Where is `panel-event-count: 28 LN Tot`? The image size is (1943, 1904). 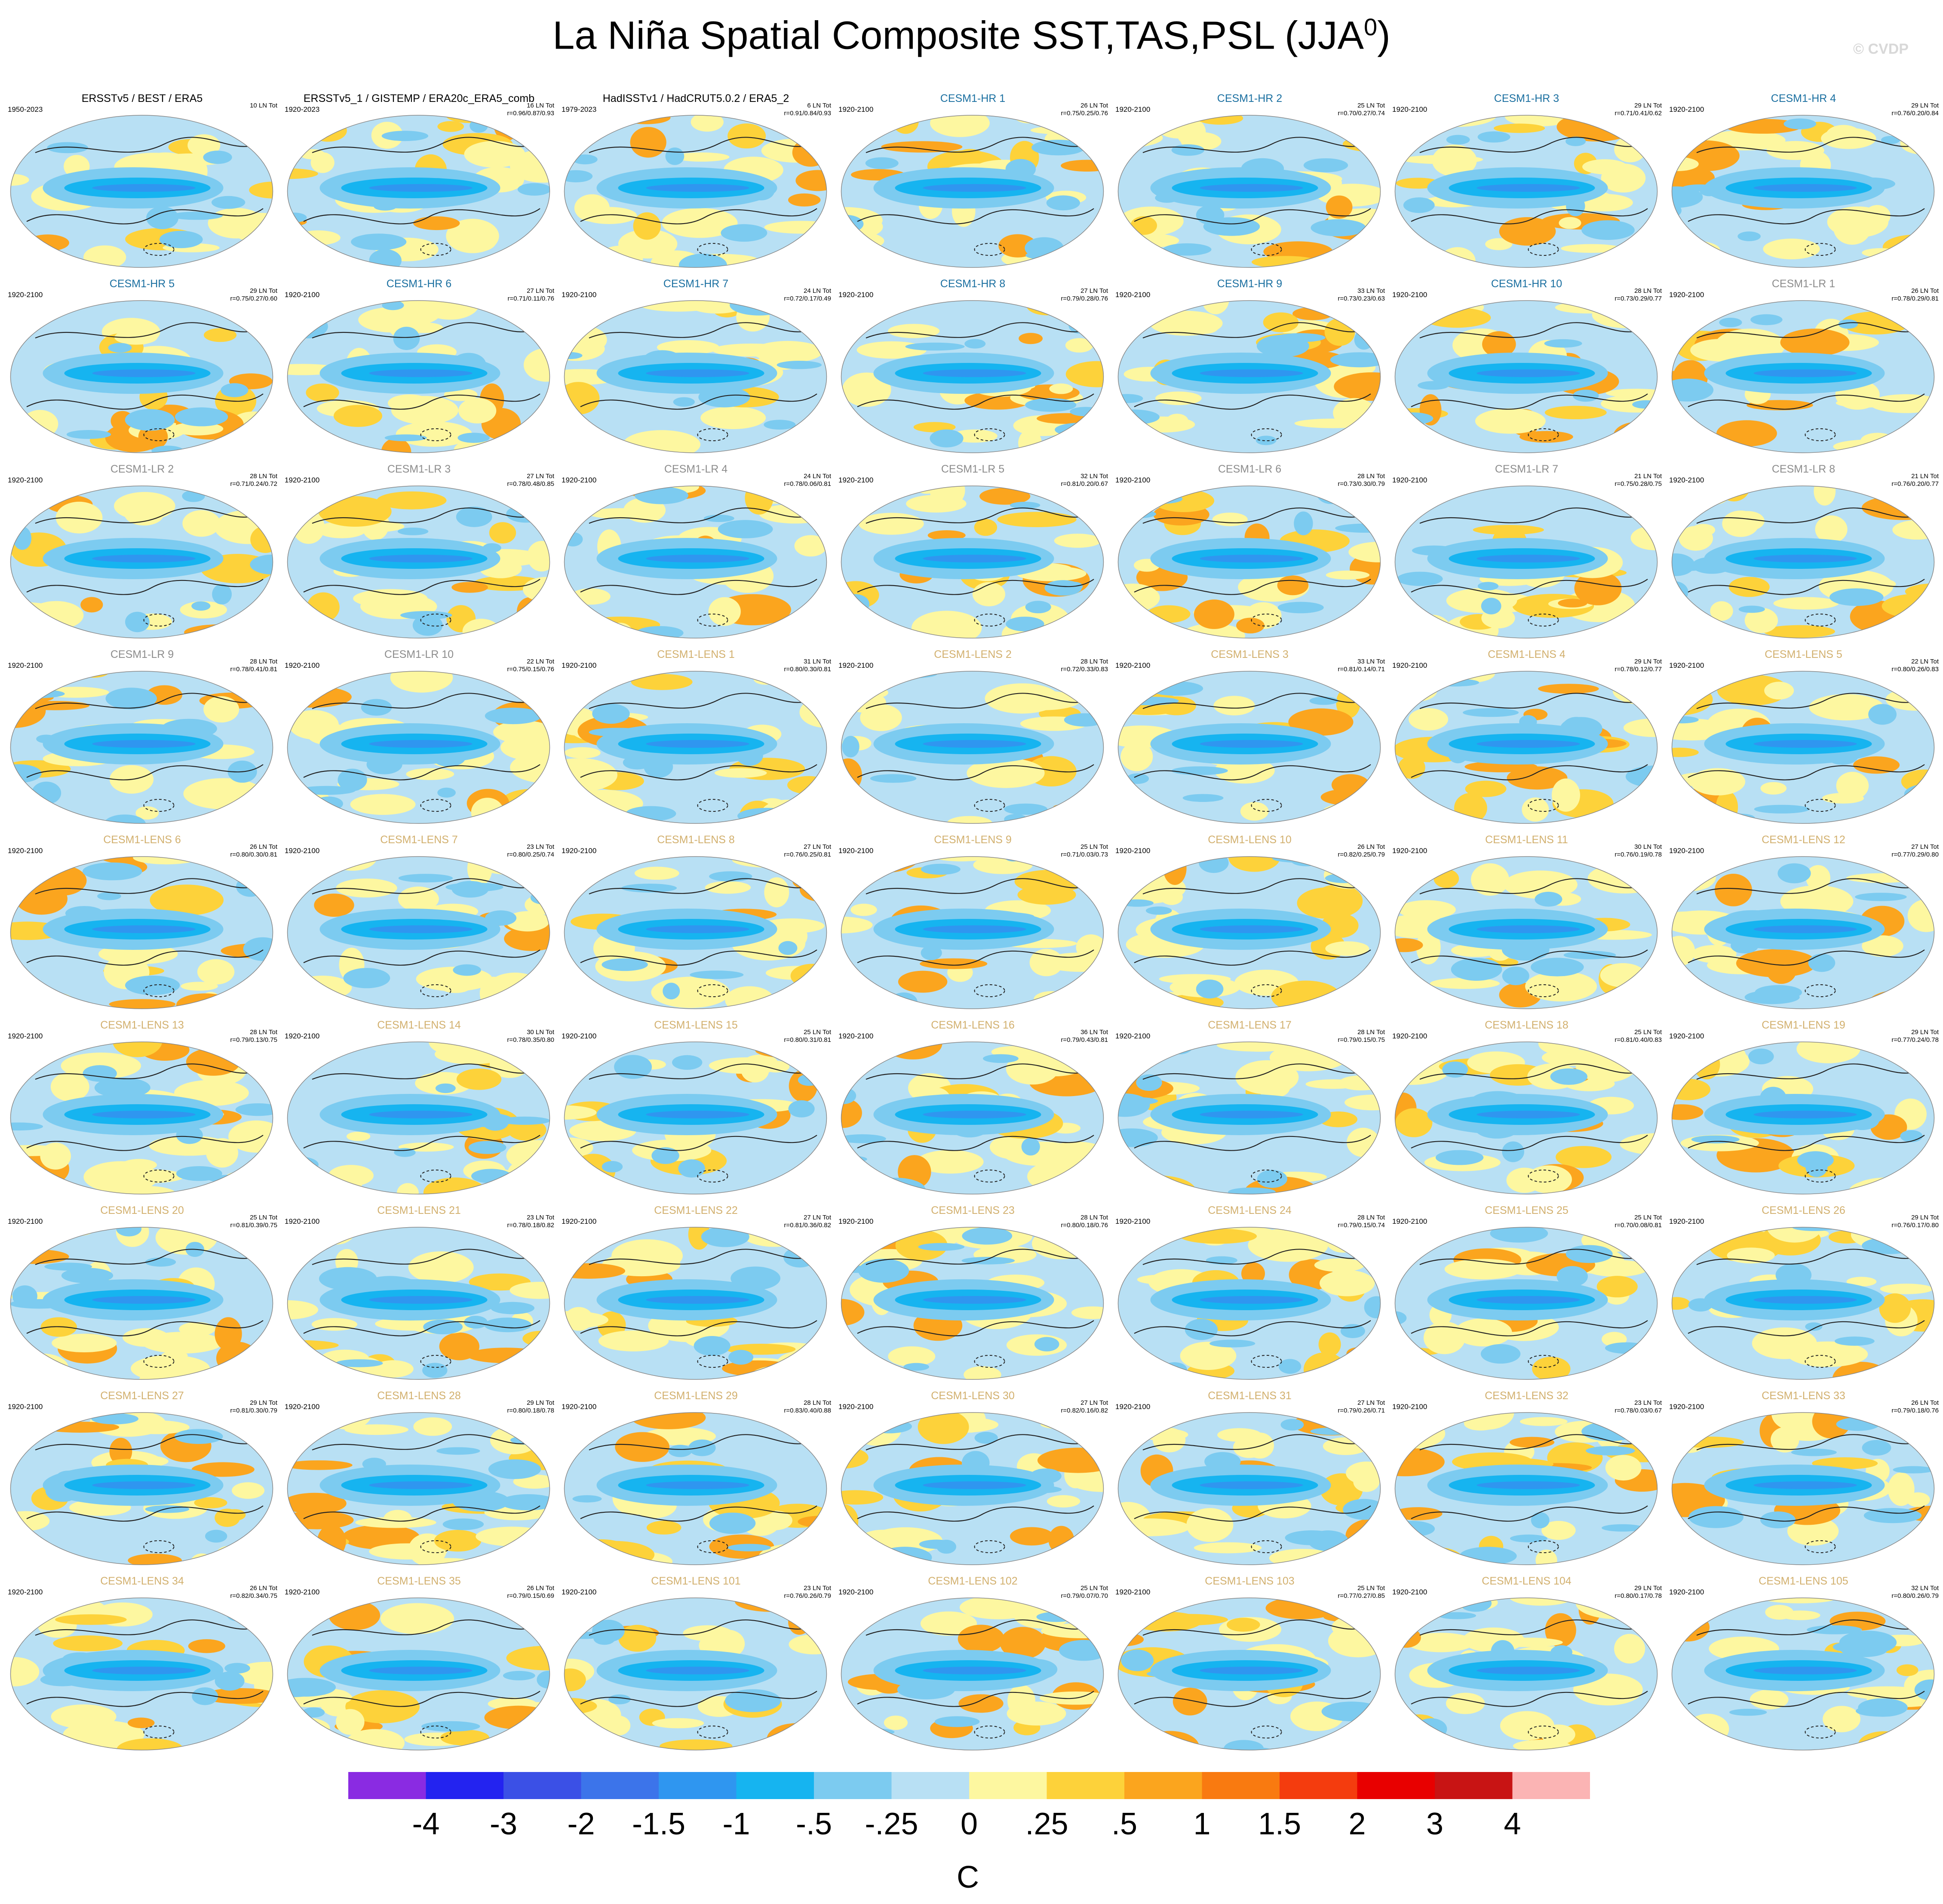 panel-event-count: 28 LN Tot is located at coordinates (1094, 662).